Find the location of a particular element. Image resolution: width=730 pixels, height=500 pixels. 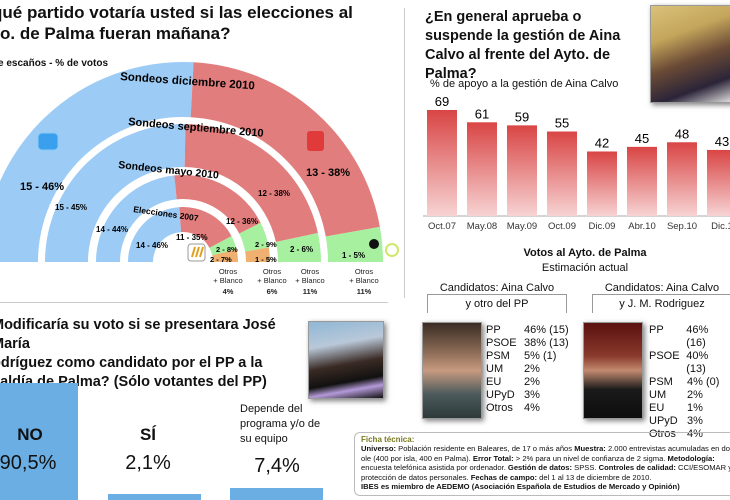

x-tick-label: Oct.09 is located at coordinates (562, 226).